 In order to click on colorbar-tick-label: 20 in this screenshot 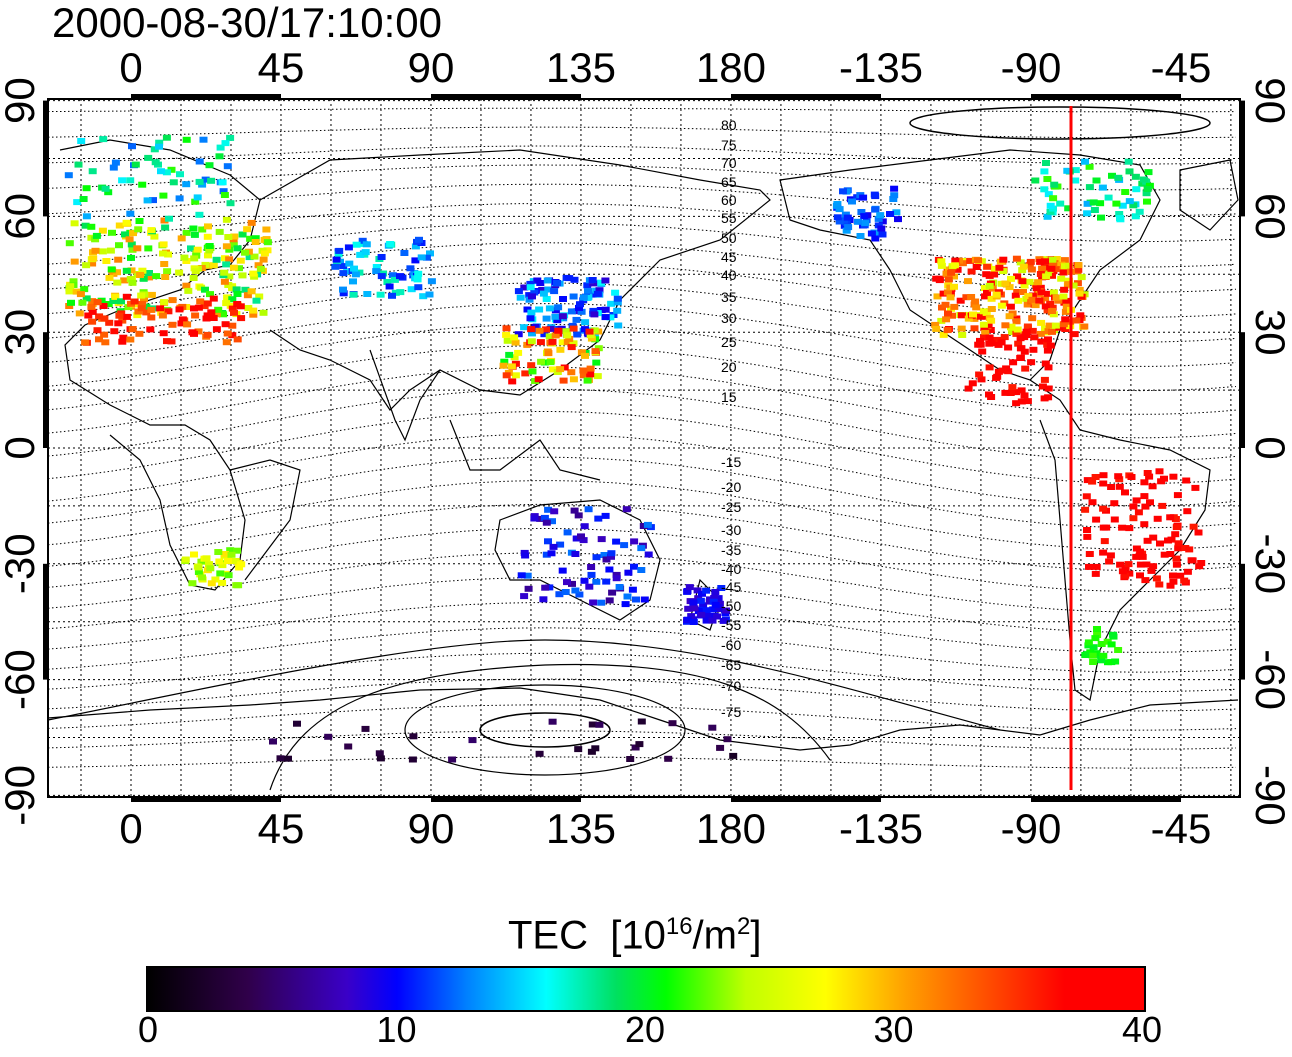, I will do `click(645, 1029)`.